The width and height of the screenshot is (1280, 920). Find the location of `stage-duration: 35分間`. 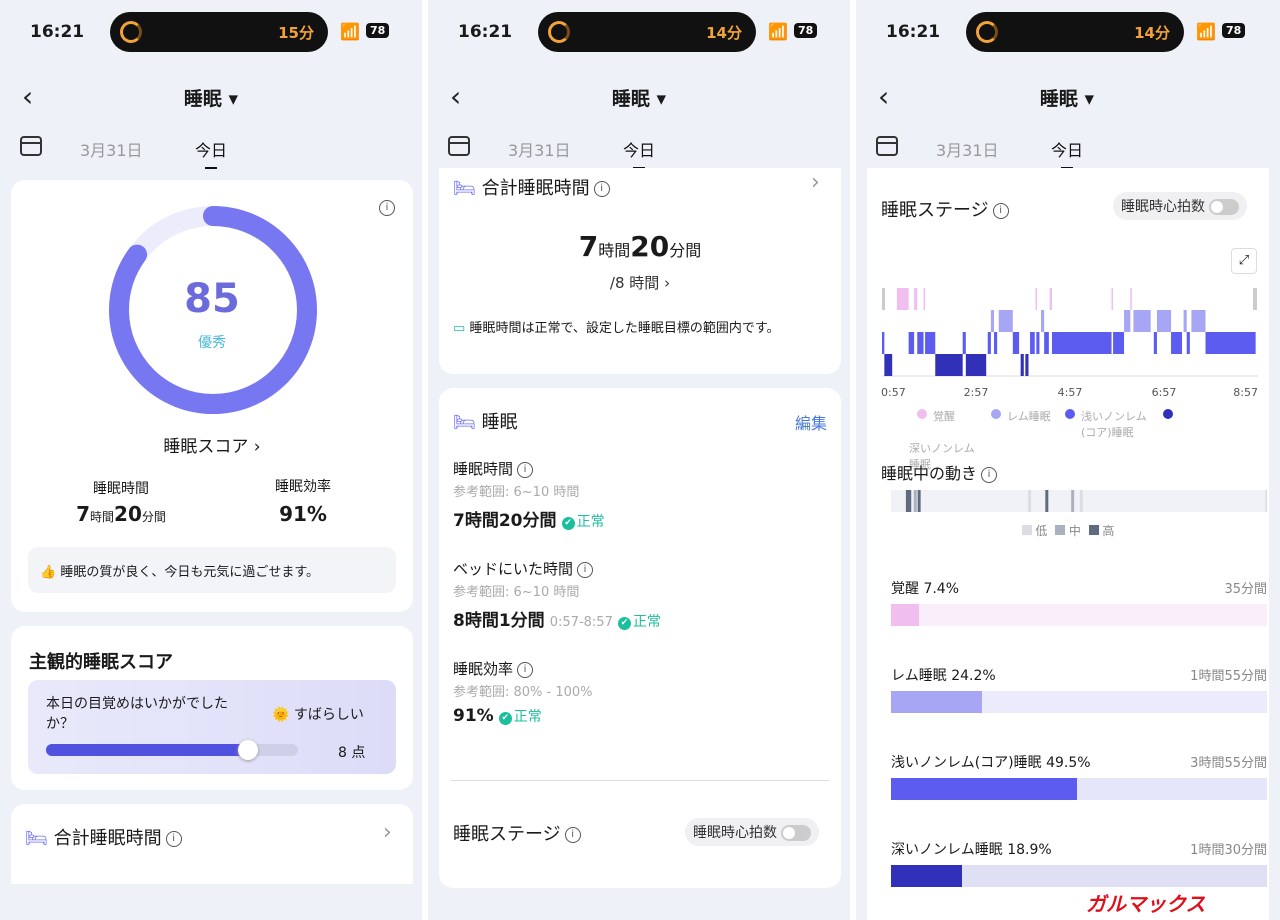

stage-duration: 35分間 is located at coordinates (1245, 589).